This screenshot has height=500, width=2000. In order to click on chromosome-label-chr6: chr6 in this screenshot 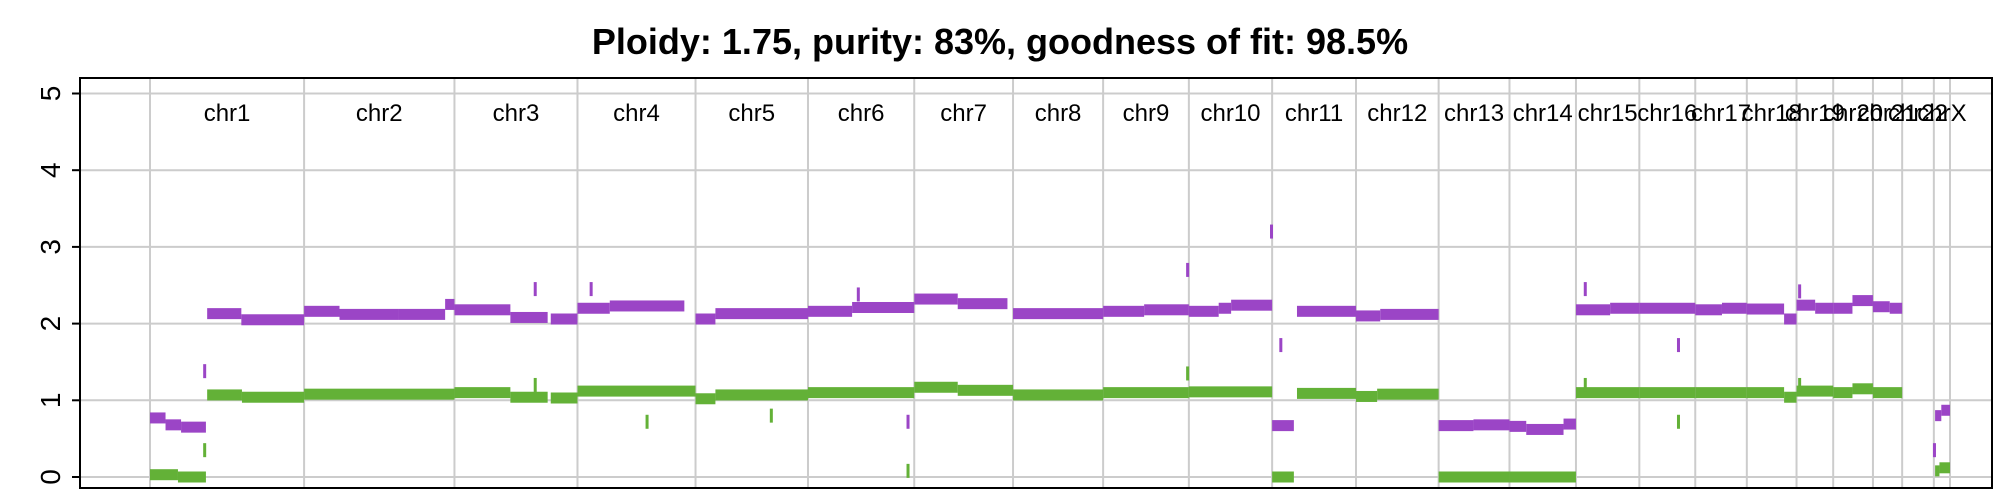, I will do `click(861, 113)`.